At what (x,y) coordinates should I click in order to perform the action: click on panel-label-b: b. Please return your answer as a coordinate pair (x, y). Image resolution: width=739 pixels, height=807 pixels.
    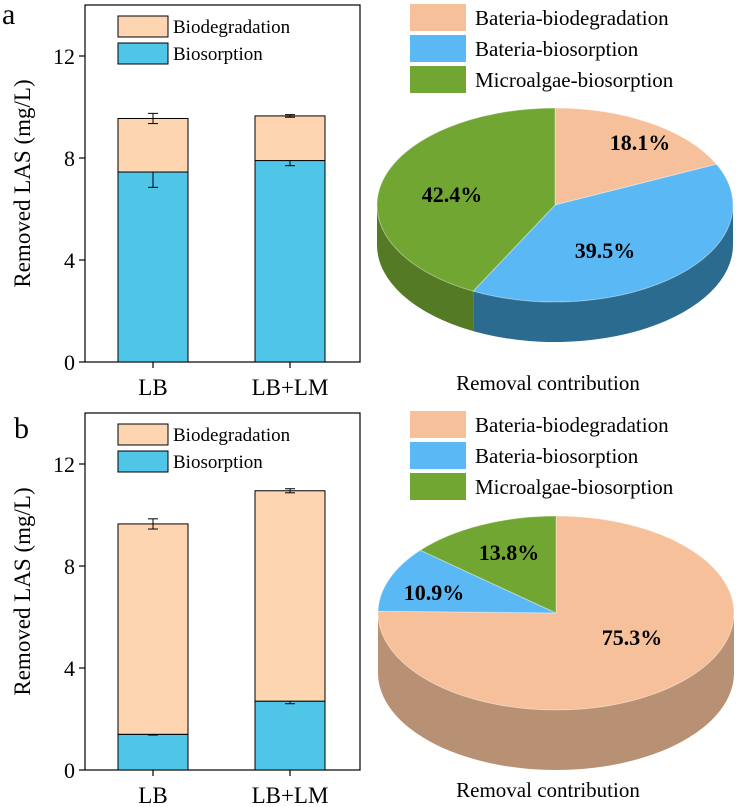
    Looking at the image, I should click on (21, 428).